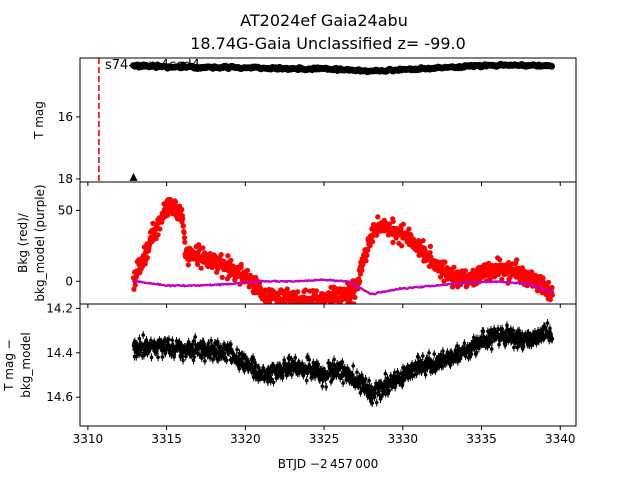 Image resolution: width=640 pixels, height=480 pixels. What do you see at coordinates (166, 439) in the screenshot?
I see `x-tick-label: 3315` at bounding box center [166, 439].